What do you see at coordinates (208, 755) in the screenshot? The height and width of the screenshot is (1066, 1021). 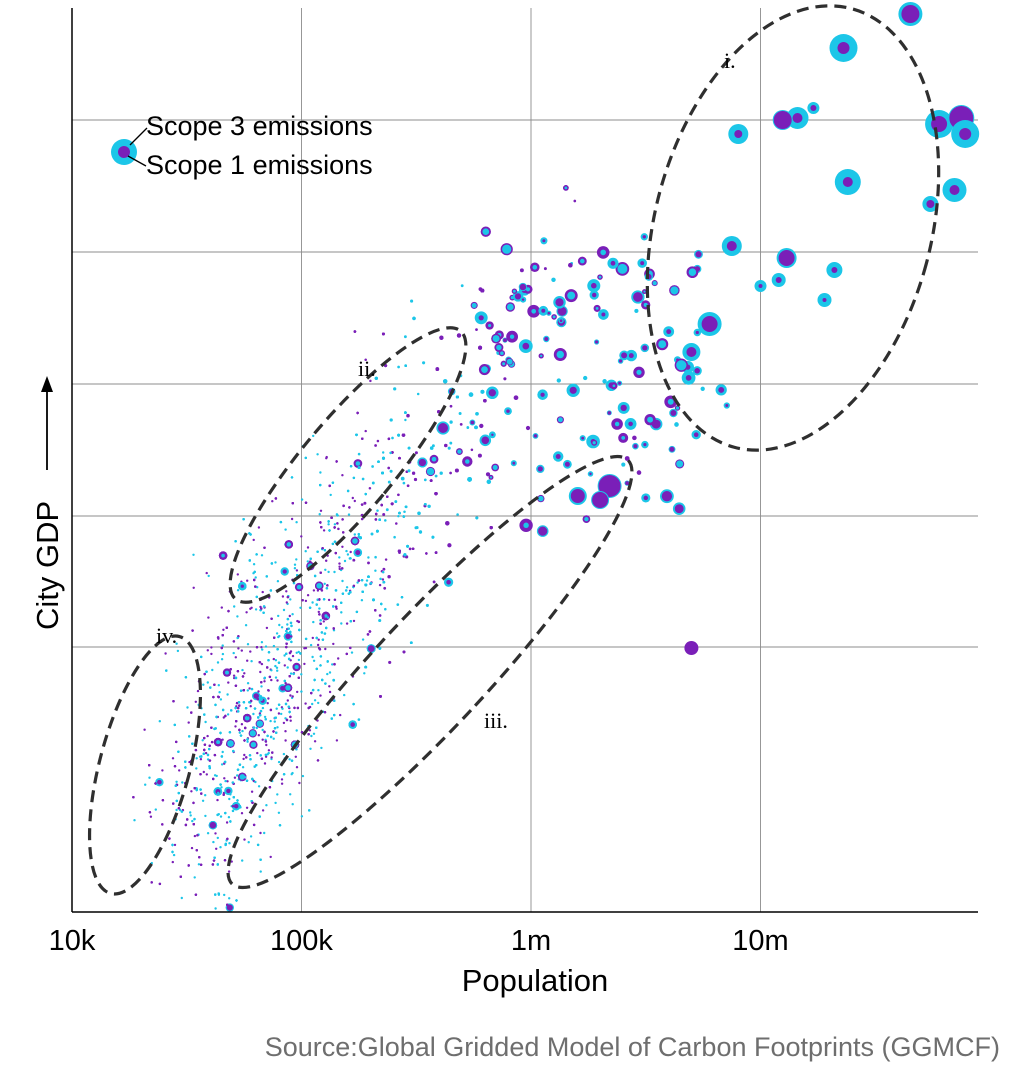 I see `city-point-2211-marker` at bounding box center [208, 755].